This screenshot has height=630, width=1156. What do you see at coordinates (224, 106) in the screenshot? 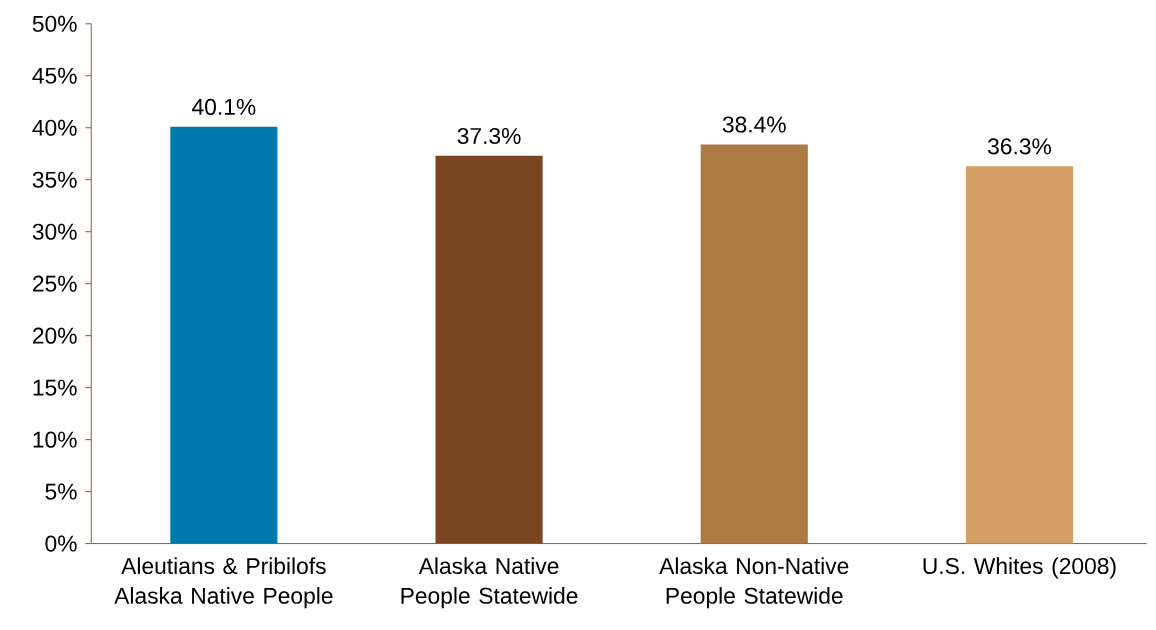
I see `data-label: 40.1%` at bounding box center [224, 106].